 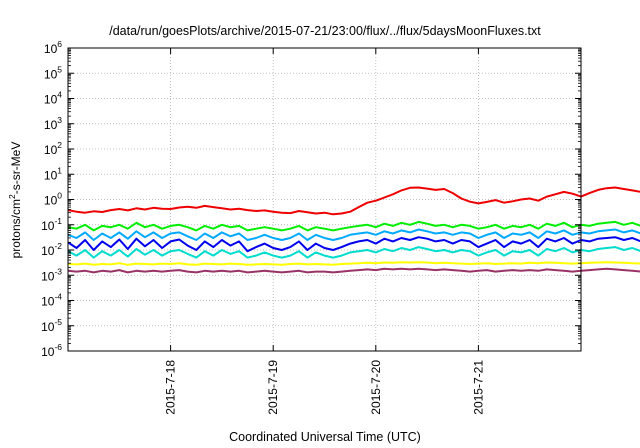 What do you see at coordinates (51, 350) in the screenshot?
I see `y-tick-label: 10⁻⁶` at bounding box center [51, 350].